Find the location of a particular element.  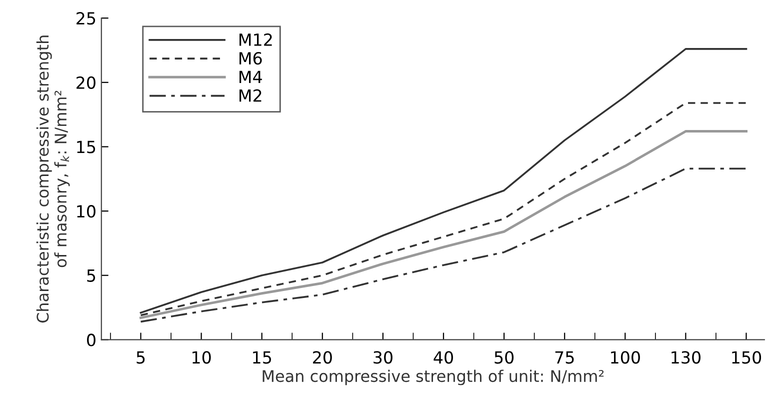

x-tick-label: 130 is located at coordinates (686, 357).